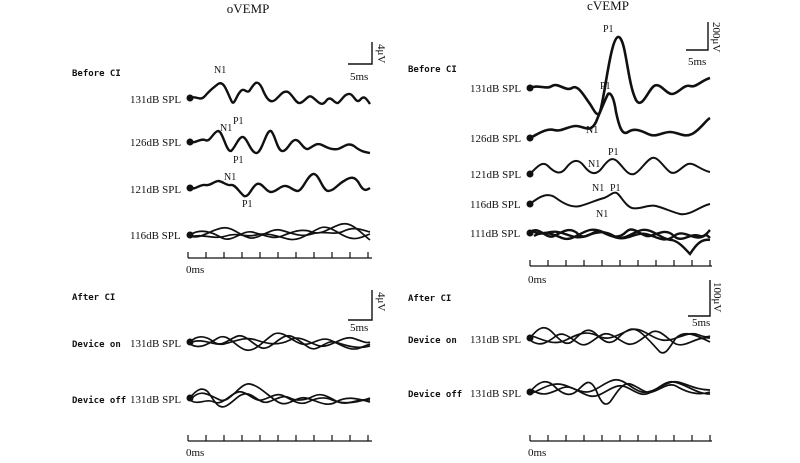 The height and width of the screenshot is (463, 800). I want to click on ovemp-time-axis-before, so click(279, 255).